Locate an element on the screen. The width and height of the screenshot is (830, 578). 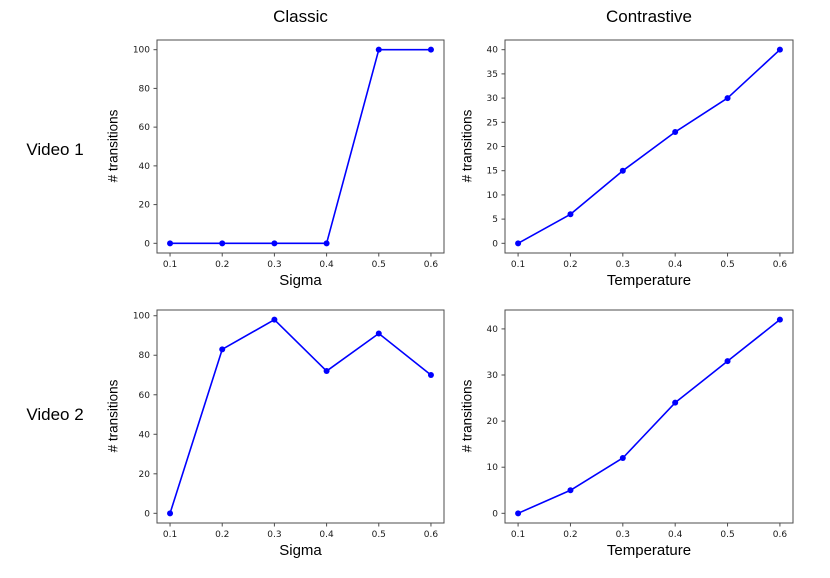
yaxis-label-video1-classic: # transitions is located at coordinates (113, 146).